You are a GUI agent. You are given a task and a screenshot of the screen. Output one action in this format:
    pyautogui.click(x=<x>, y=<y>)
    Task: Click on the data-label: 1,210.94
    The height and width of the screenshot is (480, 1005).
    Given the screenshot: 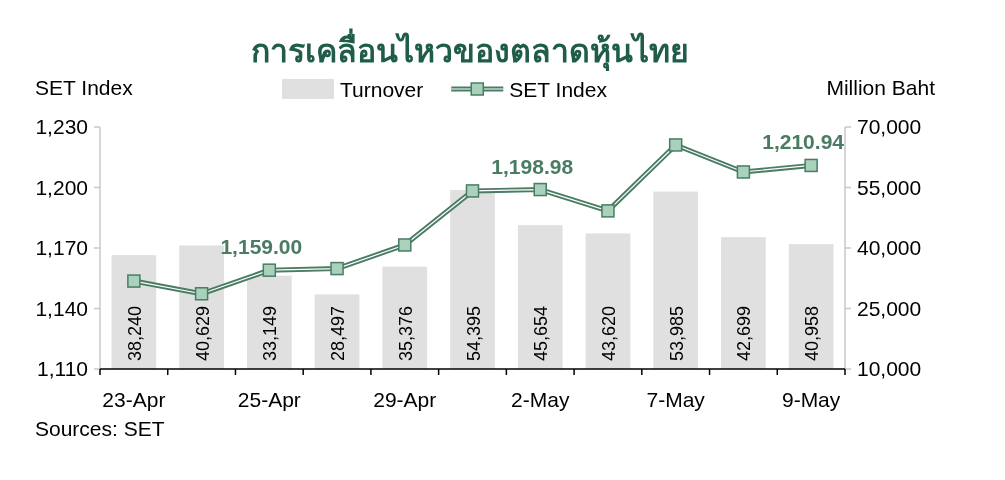 What is the action you would take?
    pyautogui.click(x=803, y=142)
    